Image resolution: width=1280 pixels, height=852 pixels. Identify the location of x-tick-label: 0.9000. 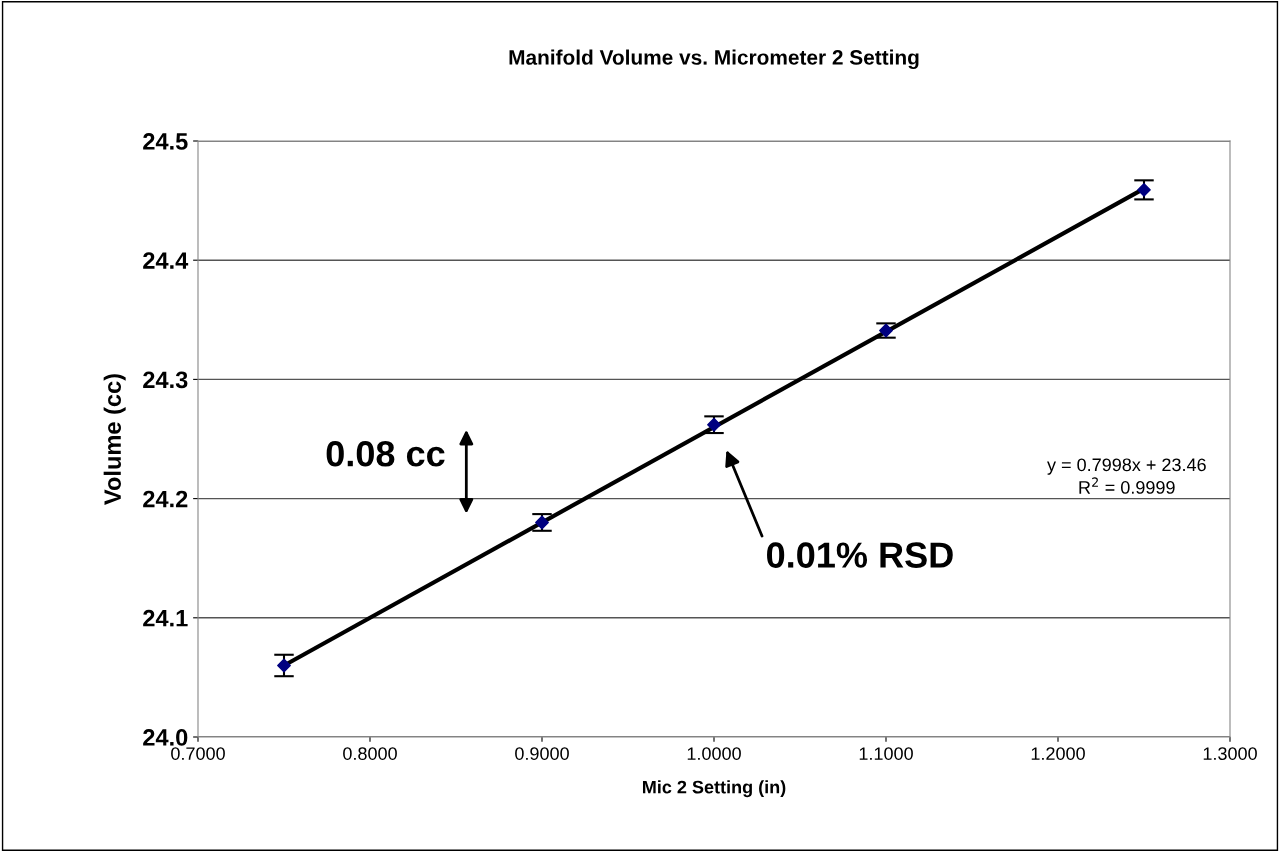
(542, 753).